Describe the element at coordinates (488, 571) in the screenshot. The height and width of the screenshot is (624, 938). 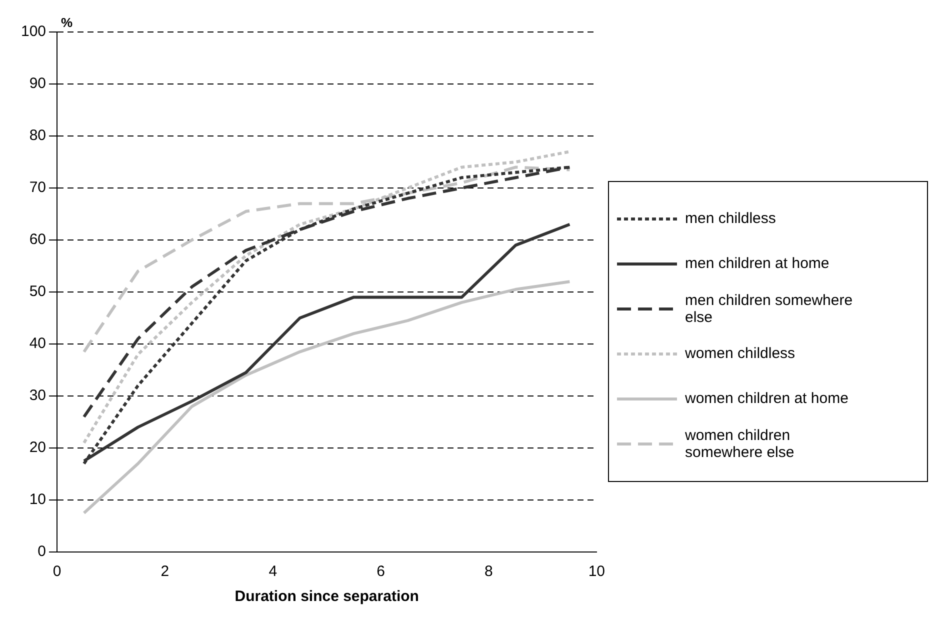
I see `x-tick-label: 8` at that location.